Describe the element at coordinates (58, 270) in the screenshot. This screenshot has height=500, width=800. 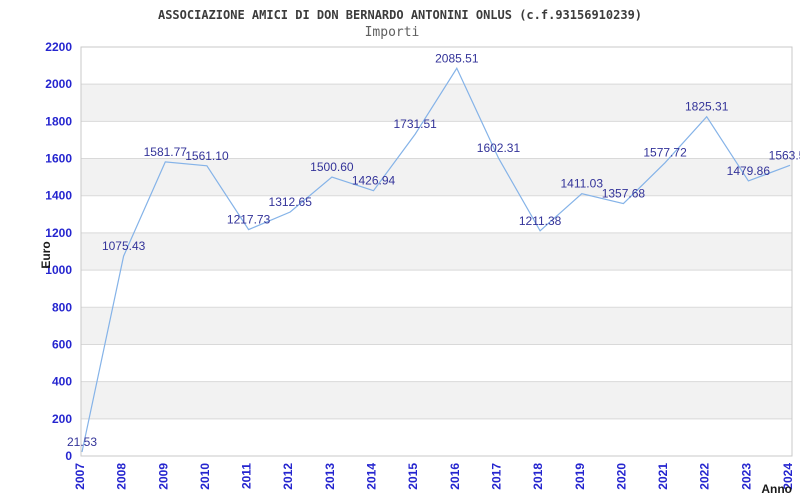
I see `y-axis-tick-label: 1000` at that location.